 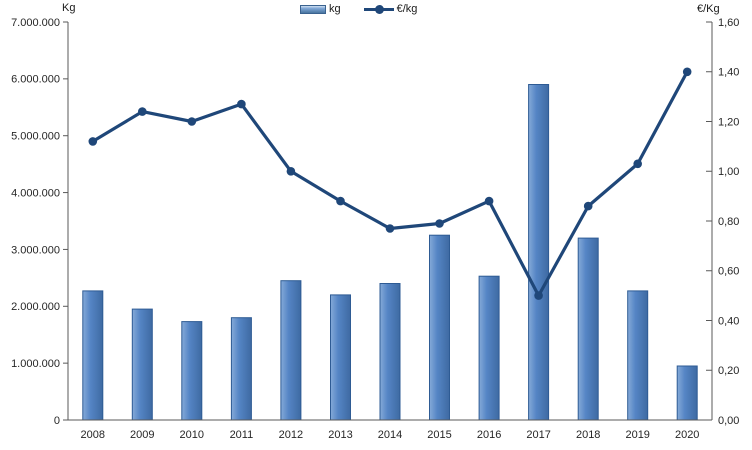 What do you see at coordinates (728, 222) in the screenshot?
I see `right-tick-label: 0,80` at bounding box center [728, 222].